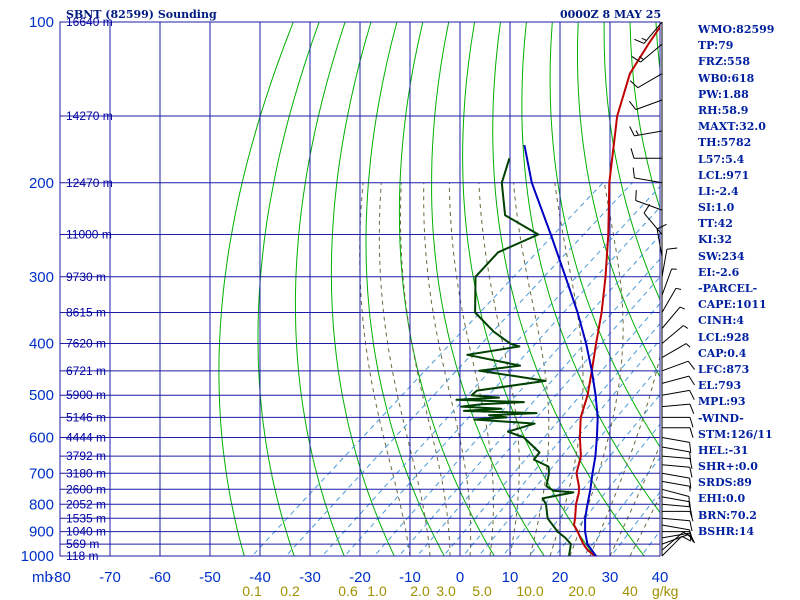 The width and height of the screenshot is (800, 600). What do you see at coordinates (42, 577) in the screenshot?
I see `pressure-unit-label: mb` at bounding box center [42, 577].